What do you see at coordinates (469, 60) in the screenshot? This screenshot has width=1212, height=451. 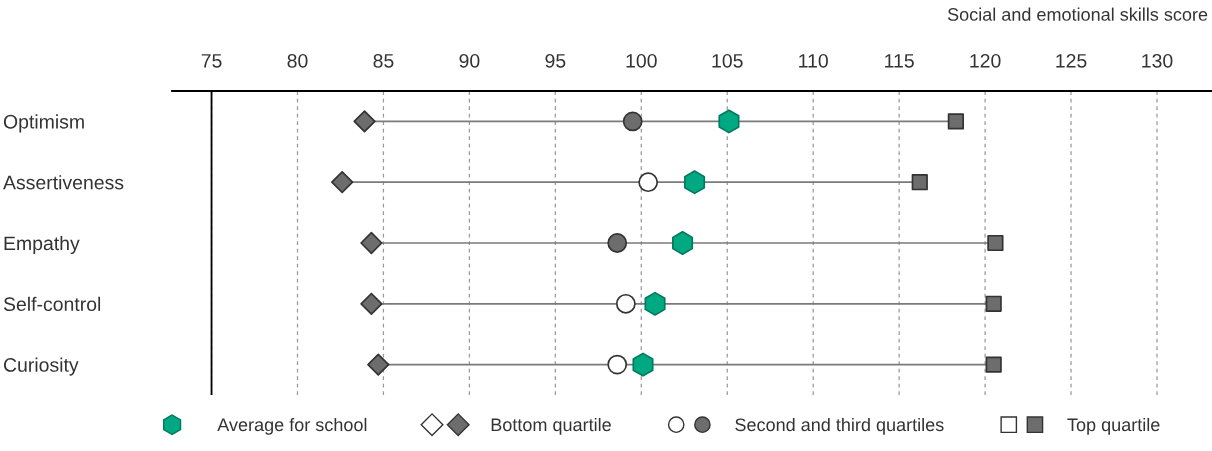 I see `x-tick-label: 90` at bounding box center [469, 60].